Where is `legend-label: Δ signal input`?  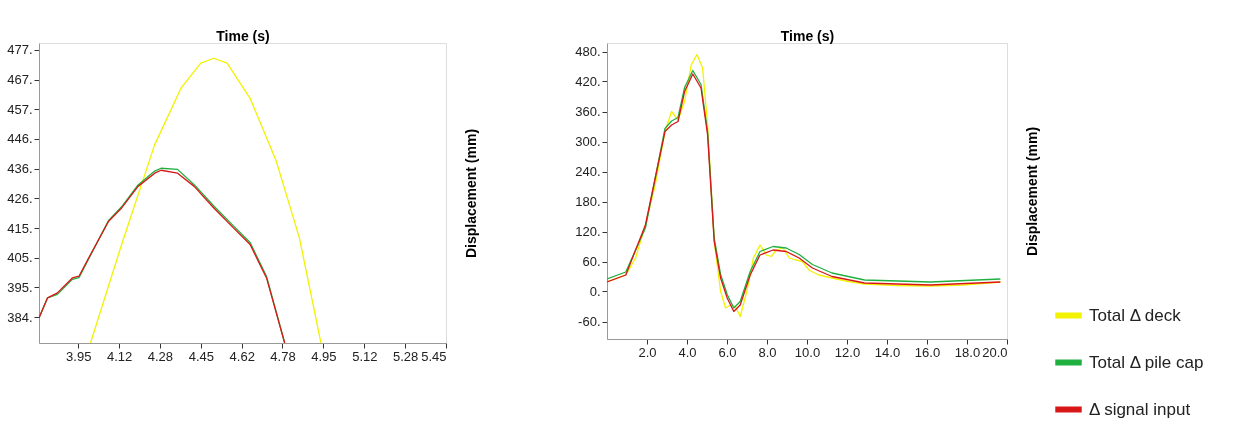
legend-label: Δ signal input is located at coordinates (1140, 409).